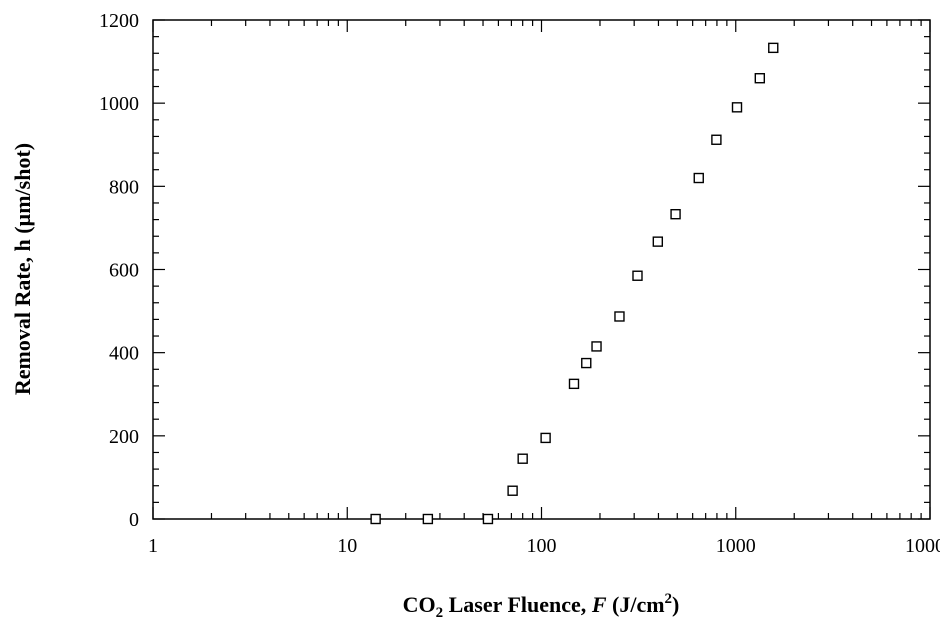  Describe the element at coordinates (736, 546) in the screenshot. I see `x-tick-label: 1000` at that location.